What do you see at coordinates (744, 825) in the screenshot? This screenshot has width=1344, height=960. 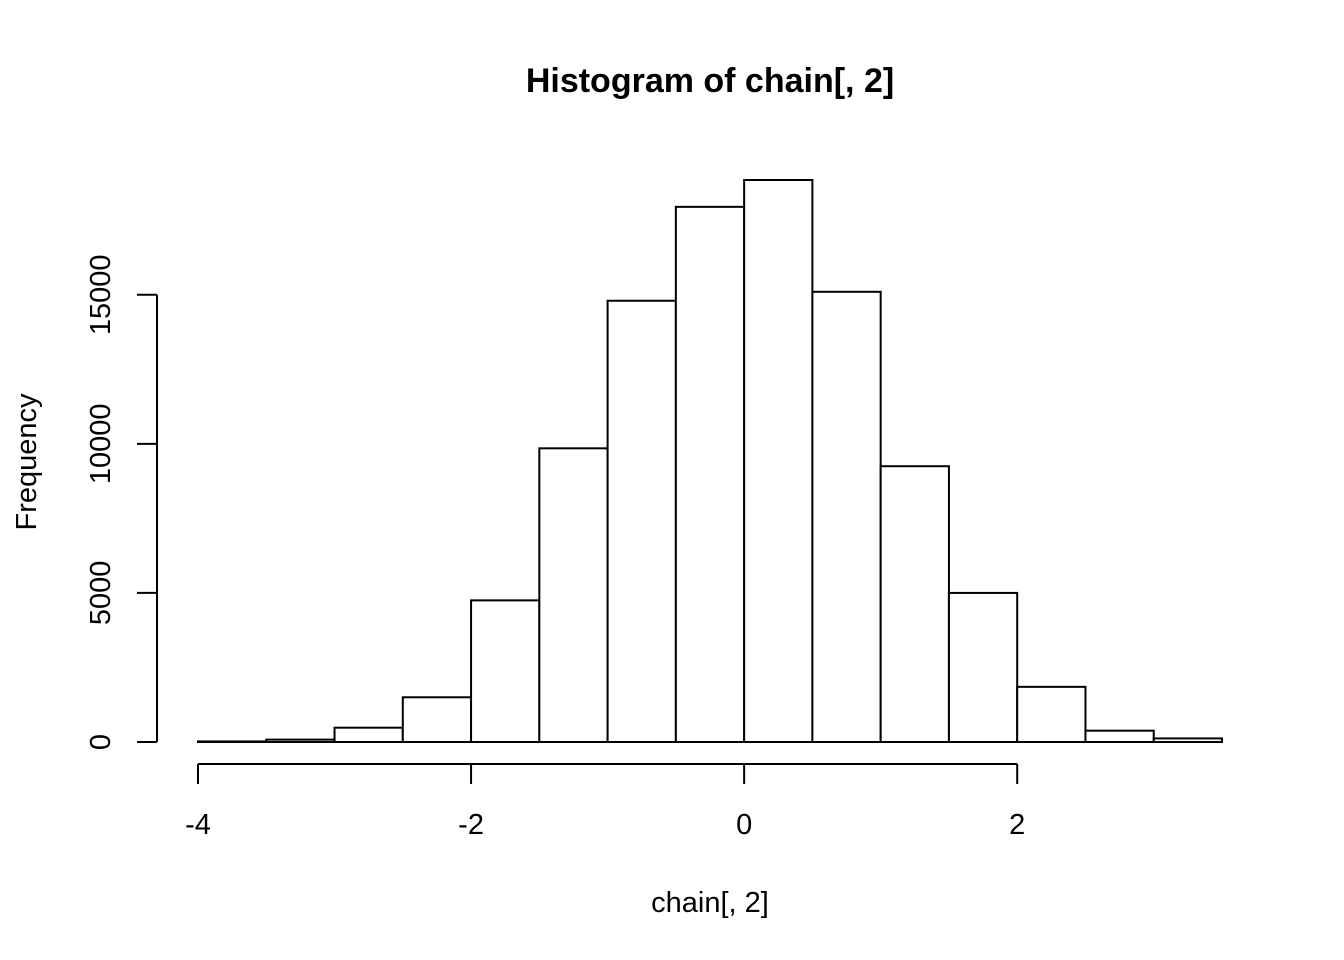 I see `x-tick-label: 0` at bounding box center [744, 825].